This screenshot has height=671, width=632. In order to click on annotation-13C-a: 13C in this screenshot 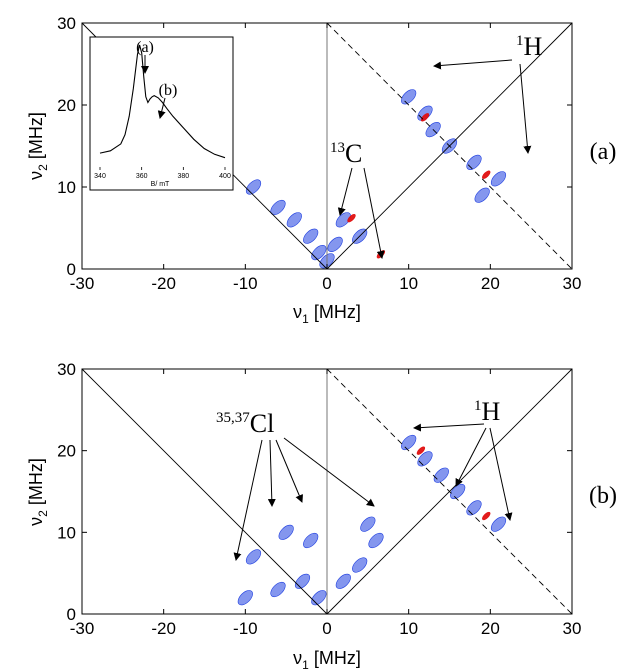, I will do `click(346, 153)`.